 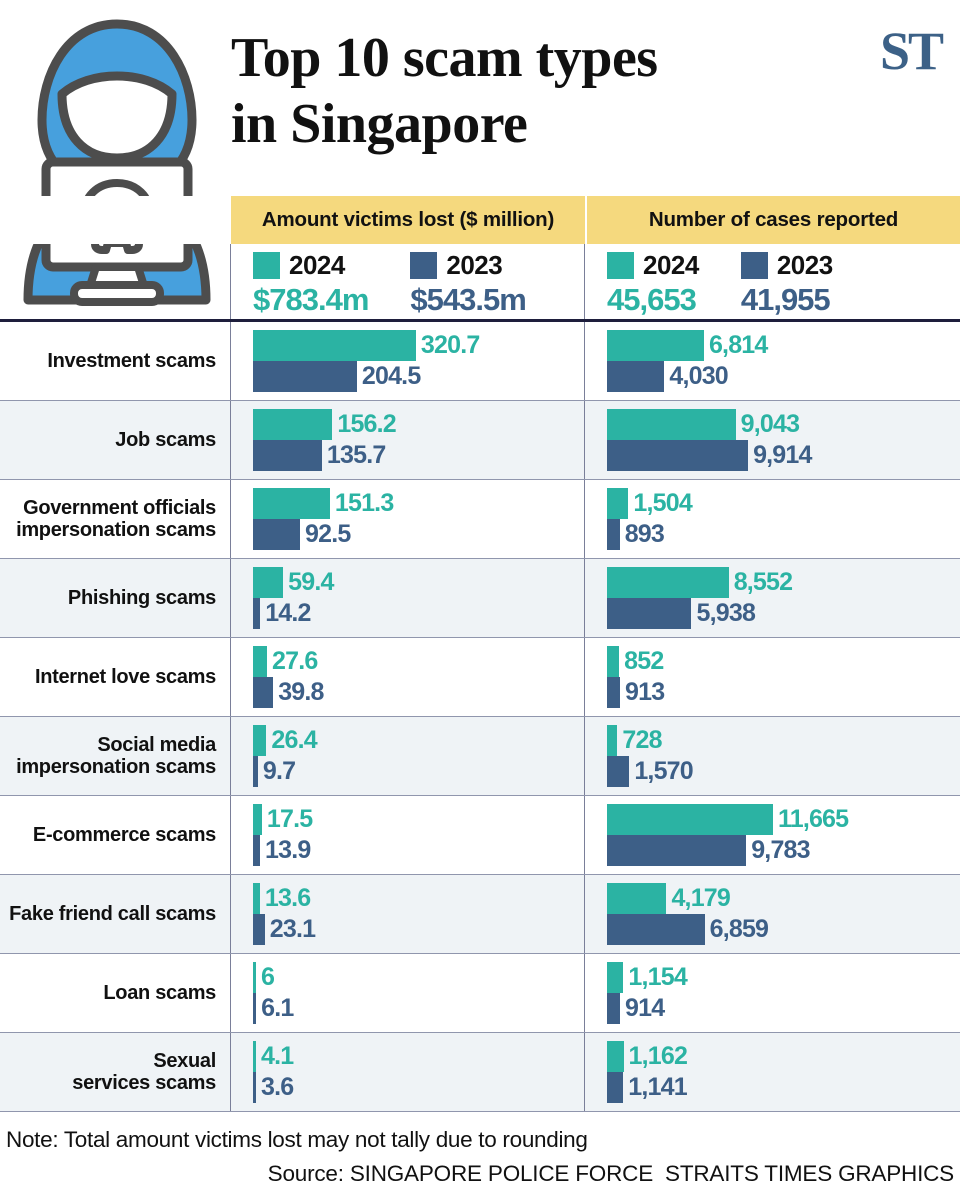 What do you see at coordinates (444, 58) in the screenshot?
I see `page-title-line1: Top 10 scam types` at bounding box center [444, 58].